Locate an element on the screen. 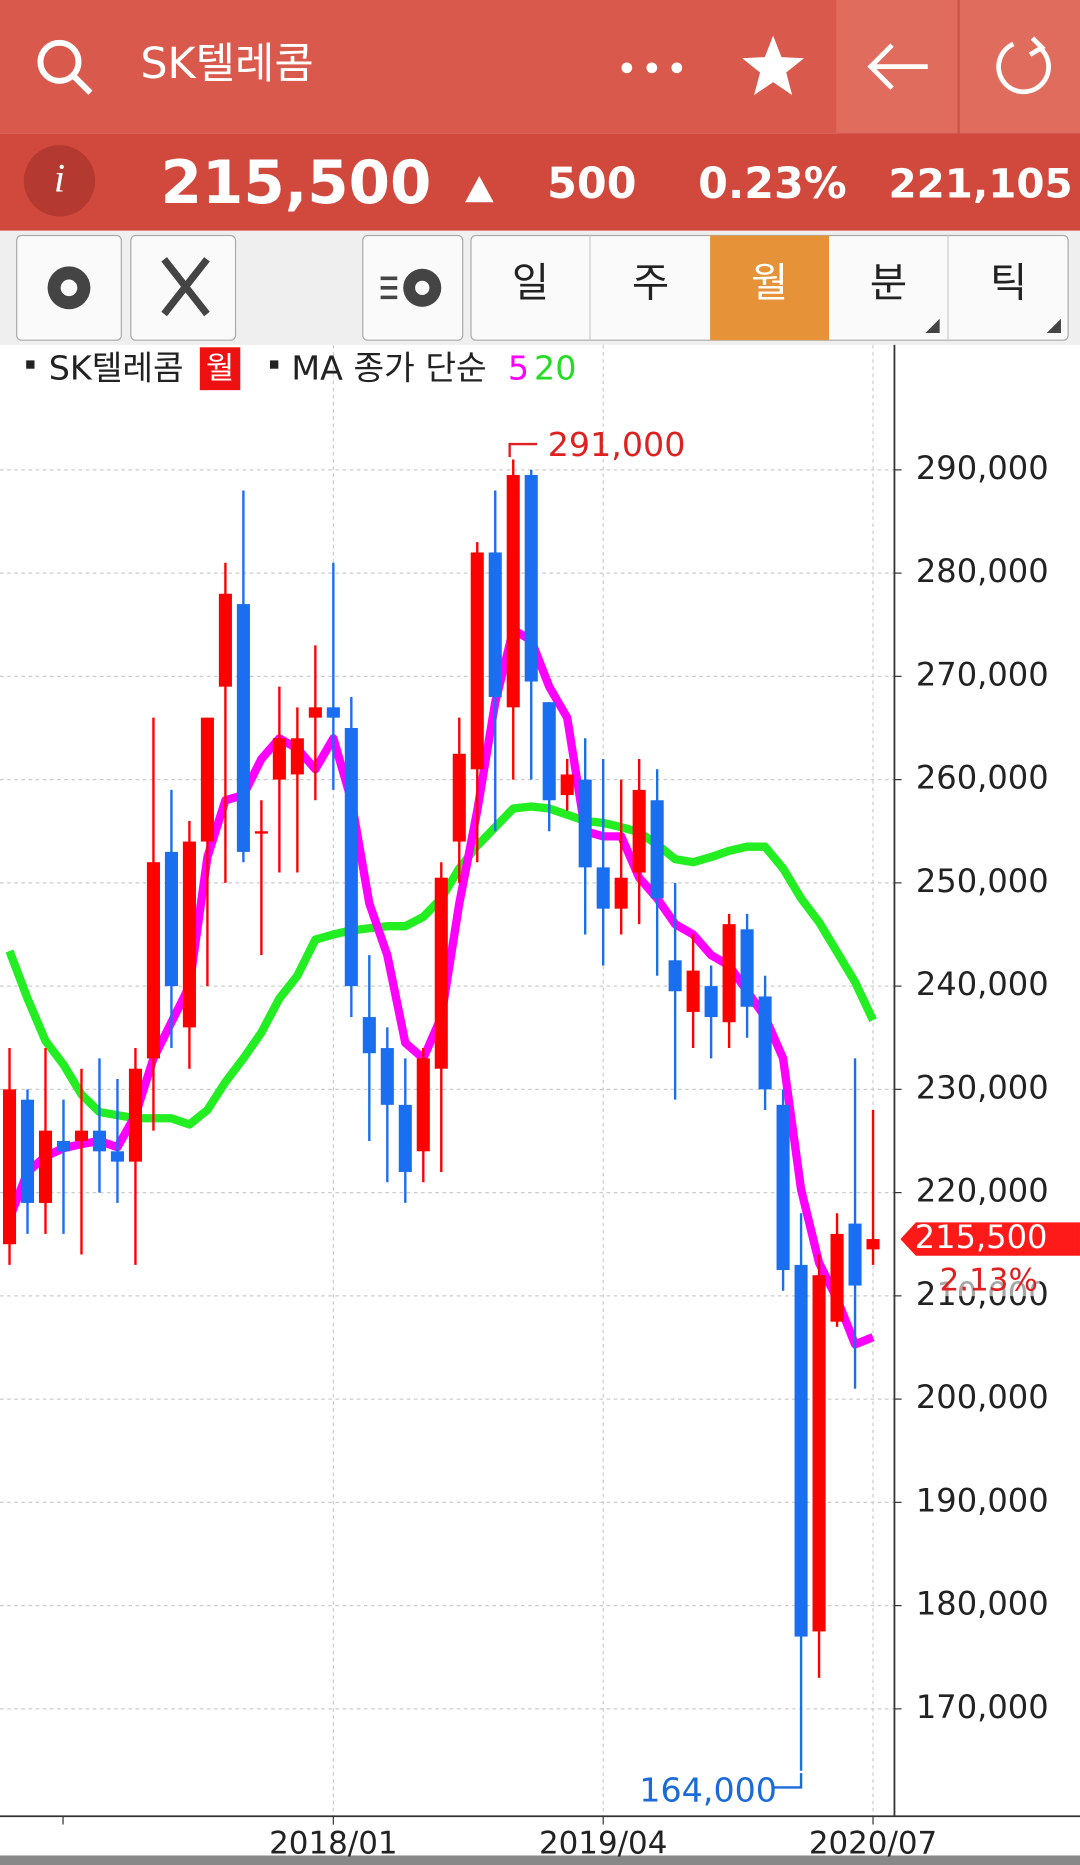 The width and height of the screenshot is (1080, 1865). tab-week: 주 is located at coordinates (650, 282).